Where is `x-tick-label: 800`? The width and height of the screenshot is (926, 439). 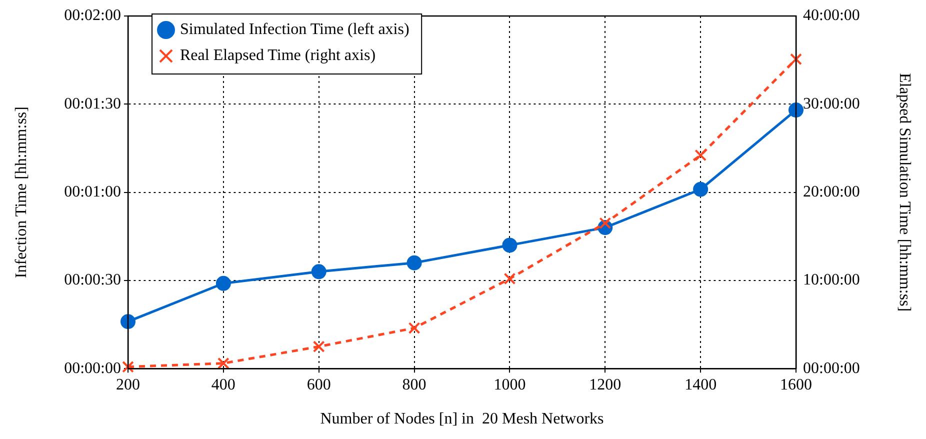 x-tick-label: 800 is located at coordinates (414, 385).